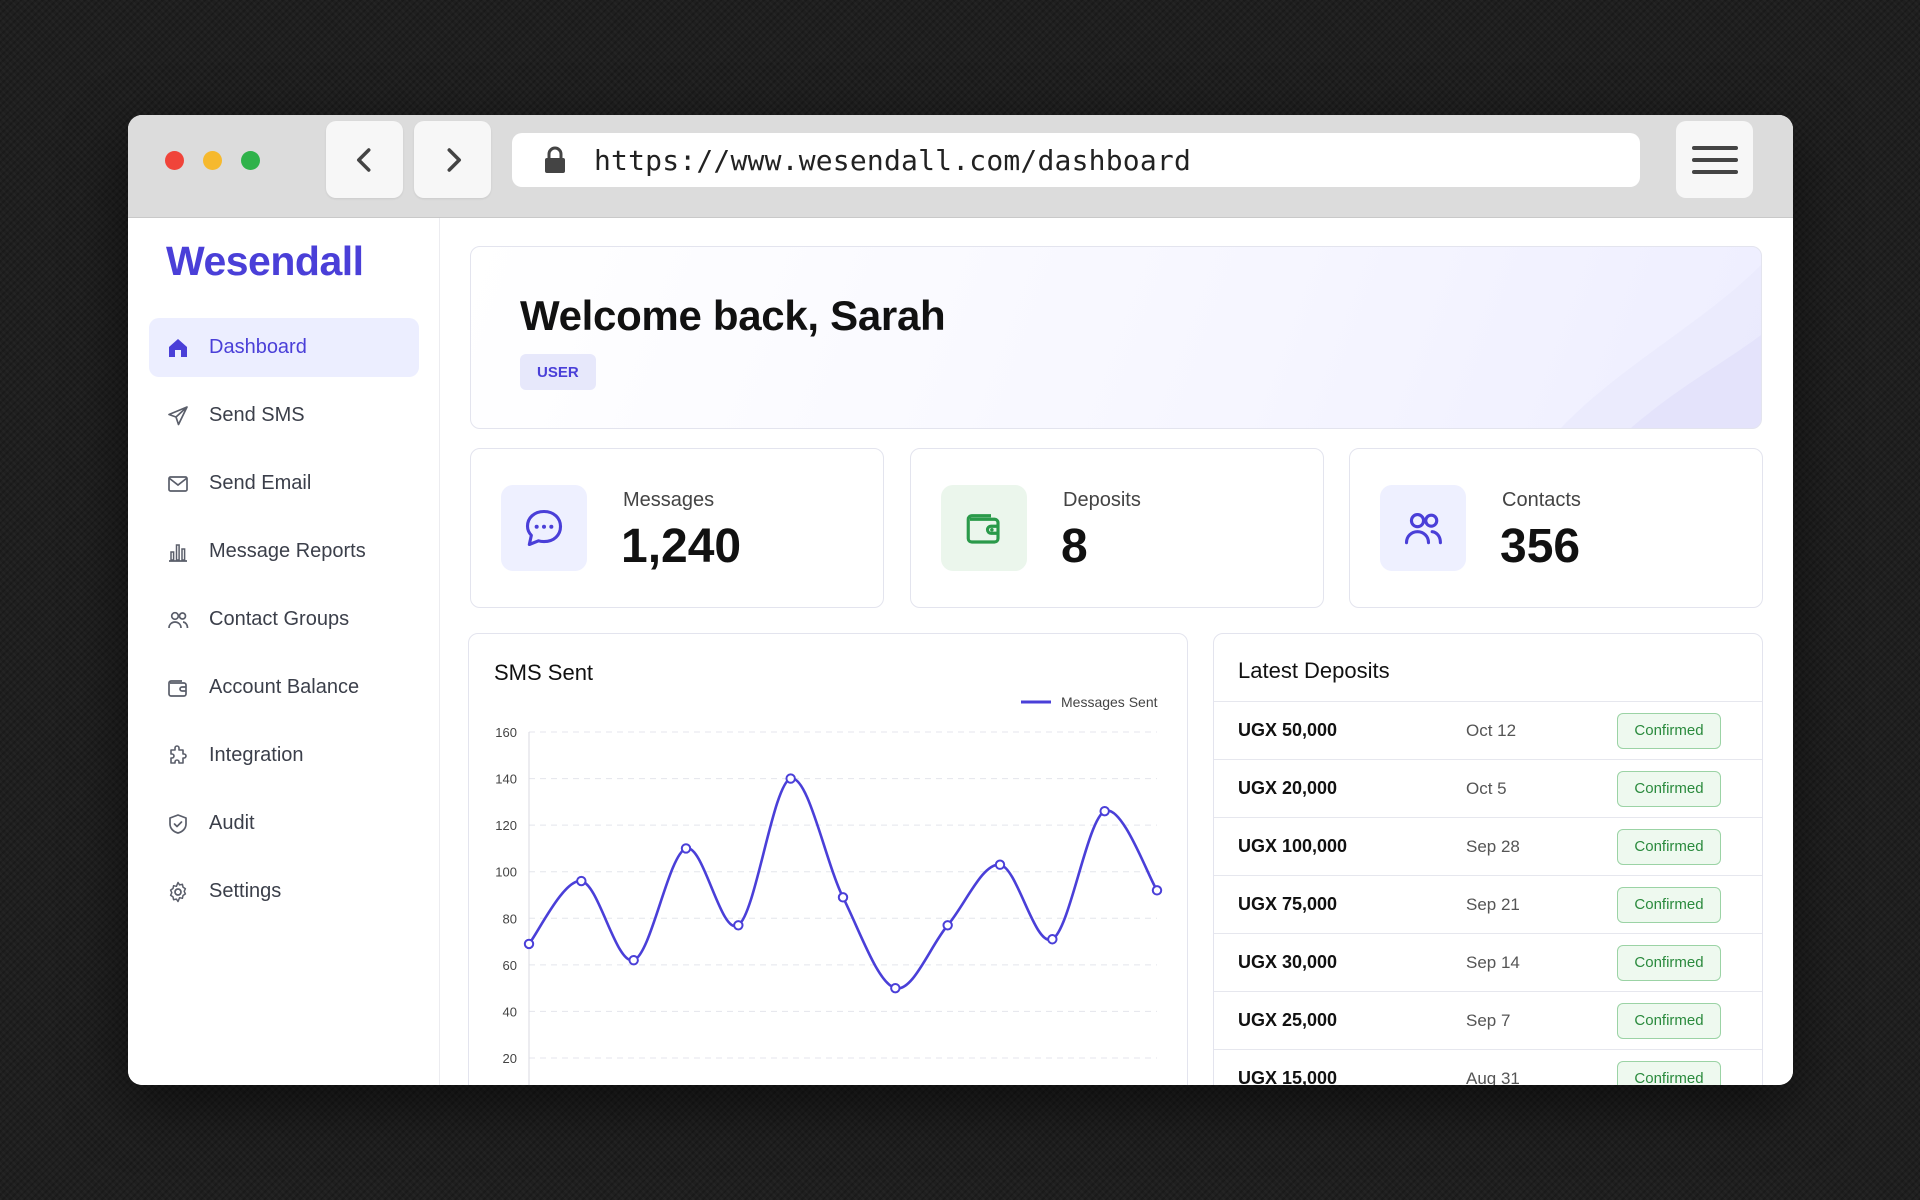 This screenshot has height=1200, width=1920. I want to click on stat-label: Deposits, so click(1102, 500).